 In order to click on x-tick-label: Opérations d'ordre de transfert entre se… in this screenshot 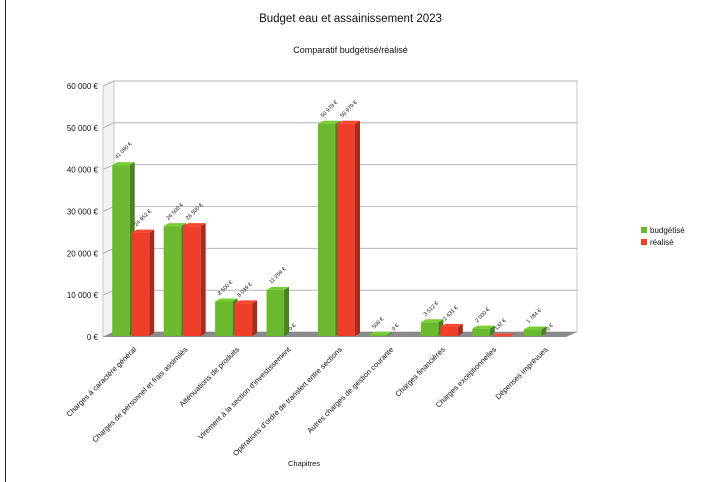, I will do `click(287, 401)`.